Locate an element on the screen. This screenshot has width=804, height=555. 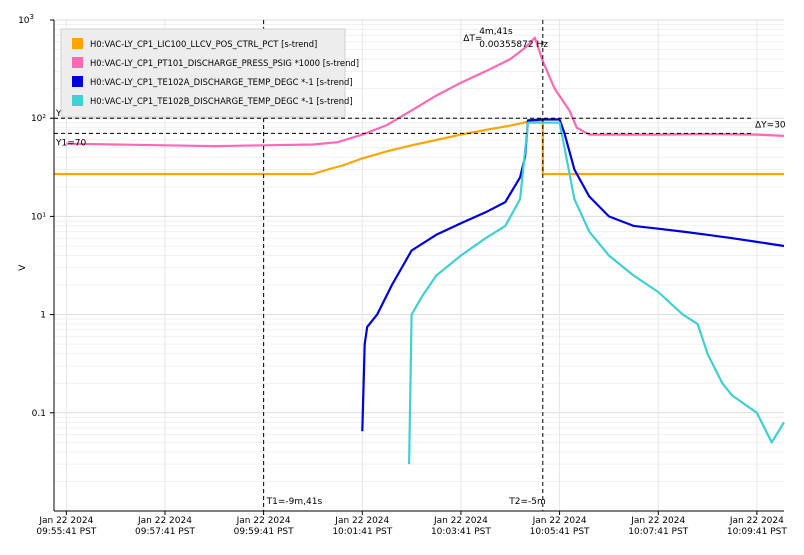
x-tick-time: 10:05:41 PST is located at coordinates (560, 532).